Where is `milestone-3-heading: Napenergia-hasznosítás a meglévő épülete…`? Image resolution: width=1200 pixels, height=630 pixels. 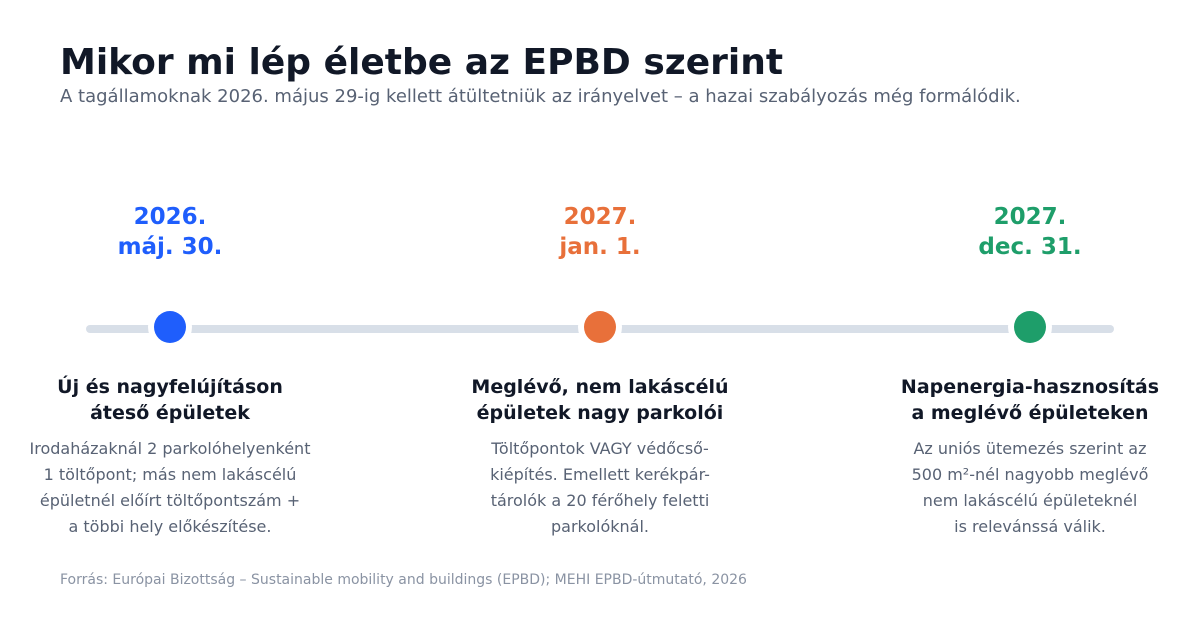 milestone-3-heading: Napenergia-hasznosítás a meglévő épülete… is located at coordinates (1030, 400).